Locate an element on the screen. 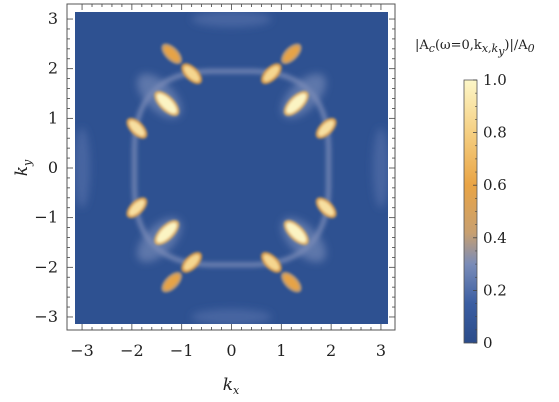 This screenshot has height=402, width=559. x-tick-label: −3 is located at coordinates (82, 350).